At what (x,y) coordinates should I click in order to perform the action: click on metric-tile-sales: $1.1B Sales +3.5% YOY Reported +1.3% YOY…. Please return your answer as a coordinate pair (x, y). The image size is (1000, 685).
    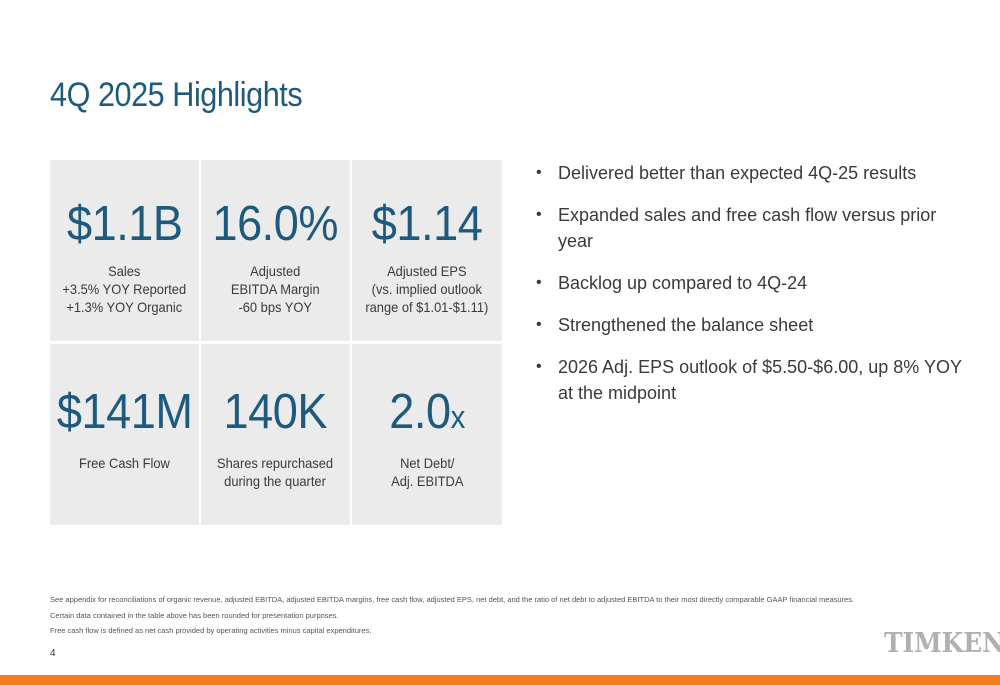
    Looking at the image, I should click on (124, 250).